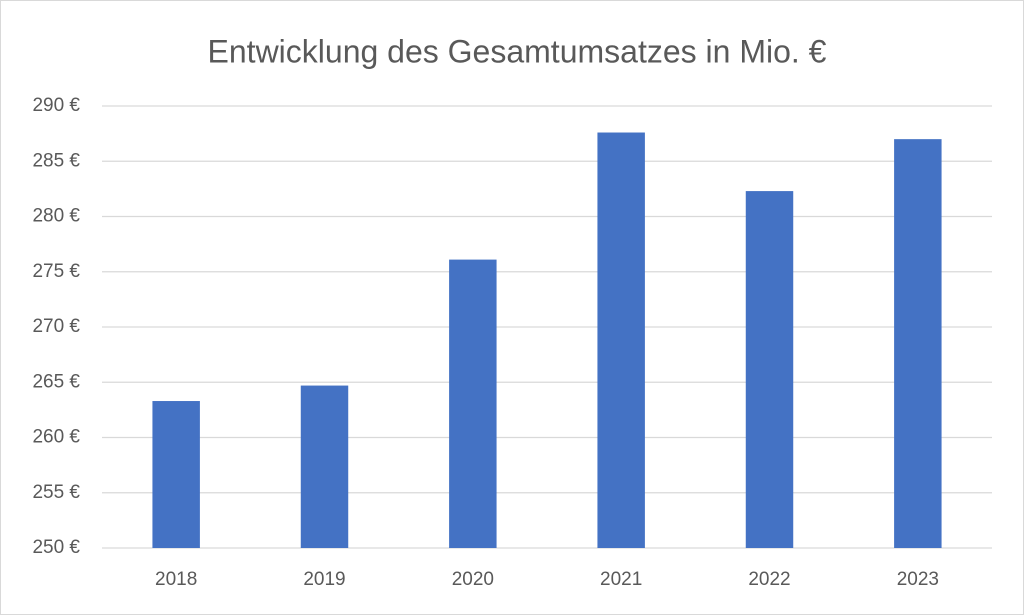 This screenshot has height=615, width=1024. I want to click on y-tick-label: 290 €, so click(56, 105).